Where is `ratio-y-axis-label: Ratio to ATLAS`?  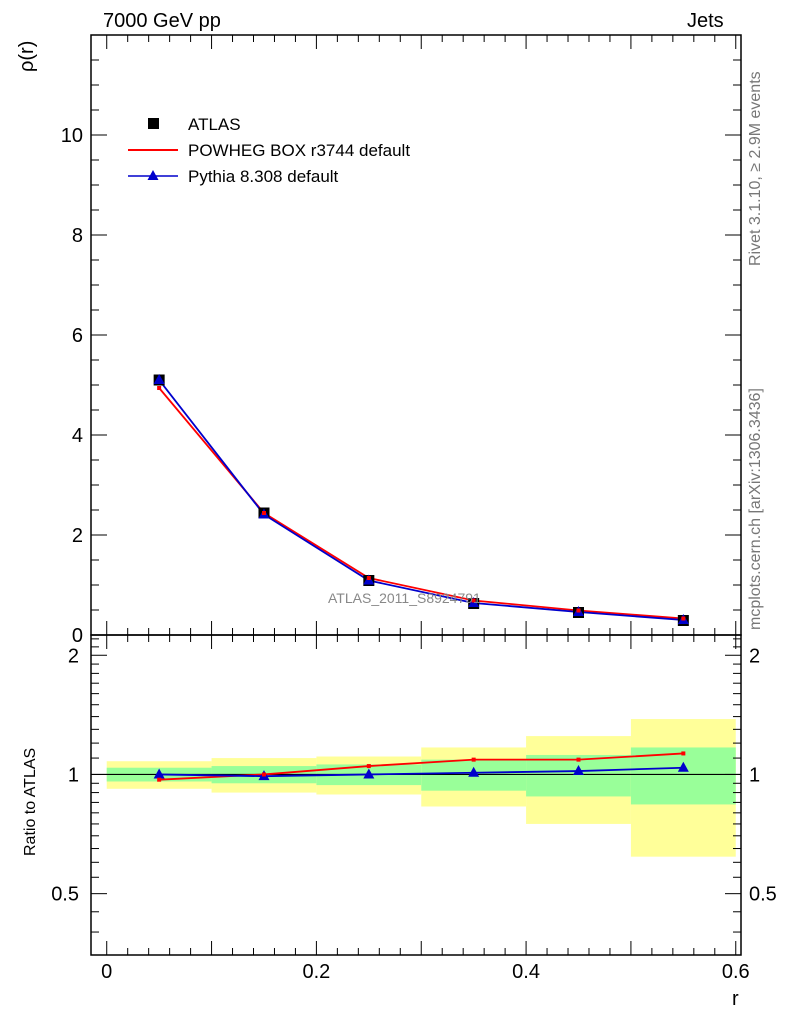 ratio-y-axis-label: Ratio to ATLAS is located at coordinates (30, 801).